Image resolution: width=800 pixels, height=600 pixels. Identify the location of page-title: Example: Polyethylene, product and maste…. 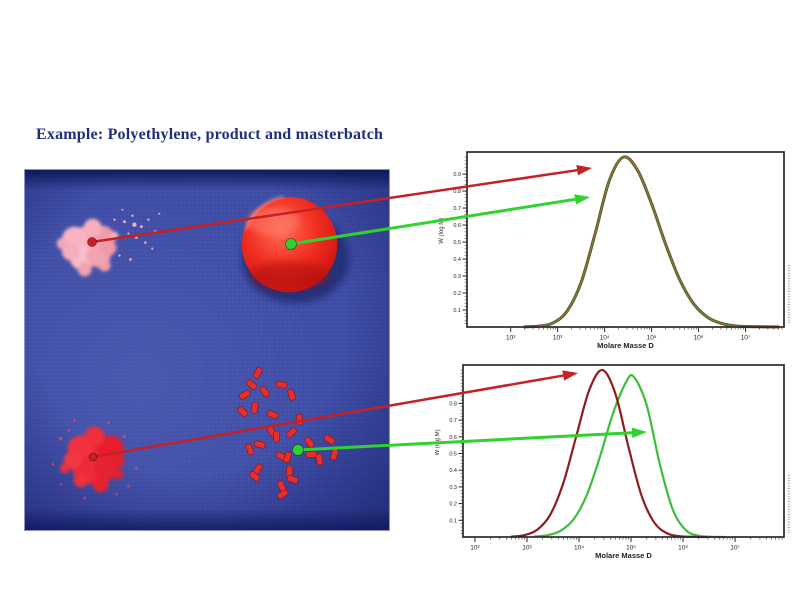
(210, 134).